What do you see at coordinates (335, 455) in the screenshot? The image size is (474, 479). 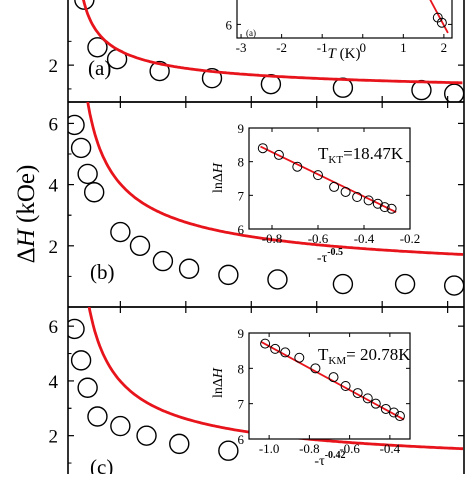 I see `inset-x-axis-label-sup: -0.42` at bounding box center [335, 455].